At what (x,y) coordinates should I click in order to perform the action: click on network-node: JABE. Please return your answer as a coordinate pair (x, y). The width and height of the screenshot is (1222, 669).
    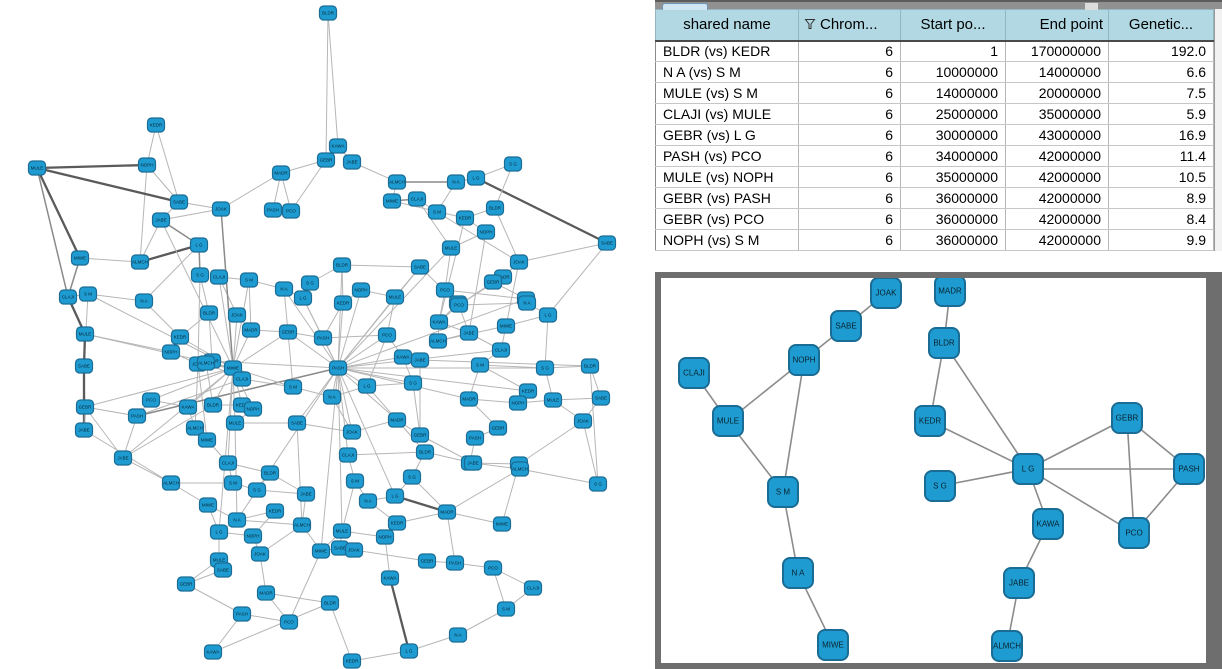
    Looking at the image, I should click on (469, 333).